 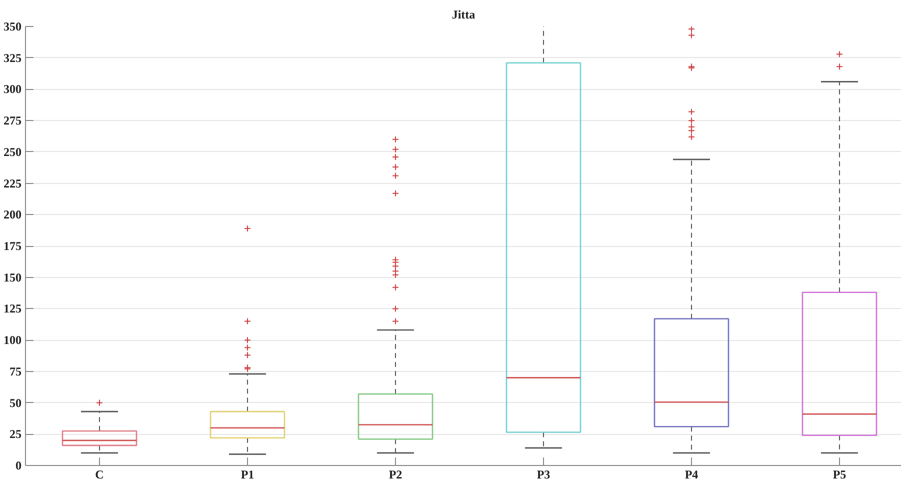 What do you see at coordinates (19, 465) in the screenshot?
I see `y-tick-label: 0` at bounding box center [19, 465].